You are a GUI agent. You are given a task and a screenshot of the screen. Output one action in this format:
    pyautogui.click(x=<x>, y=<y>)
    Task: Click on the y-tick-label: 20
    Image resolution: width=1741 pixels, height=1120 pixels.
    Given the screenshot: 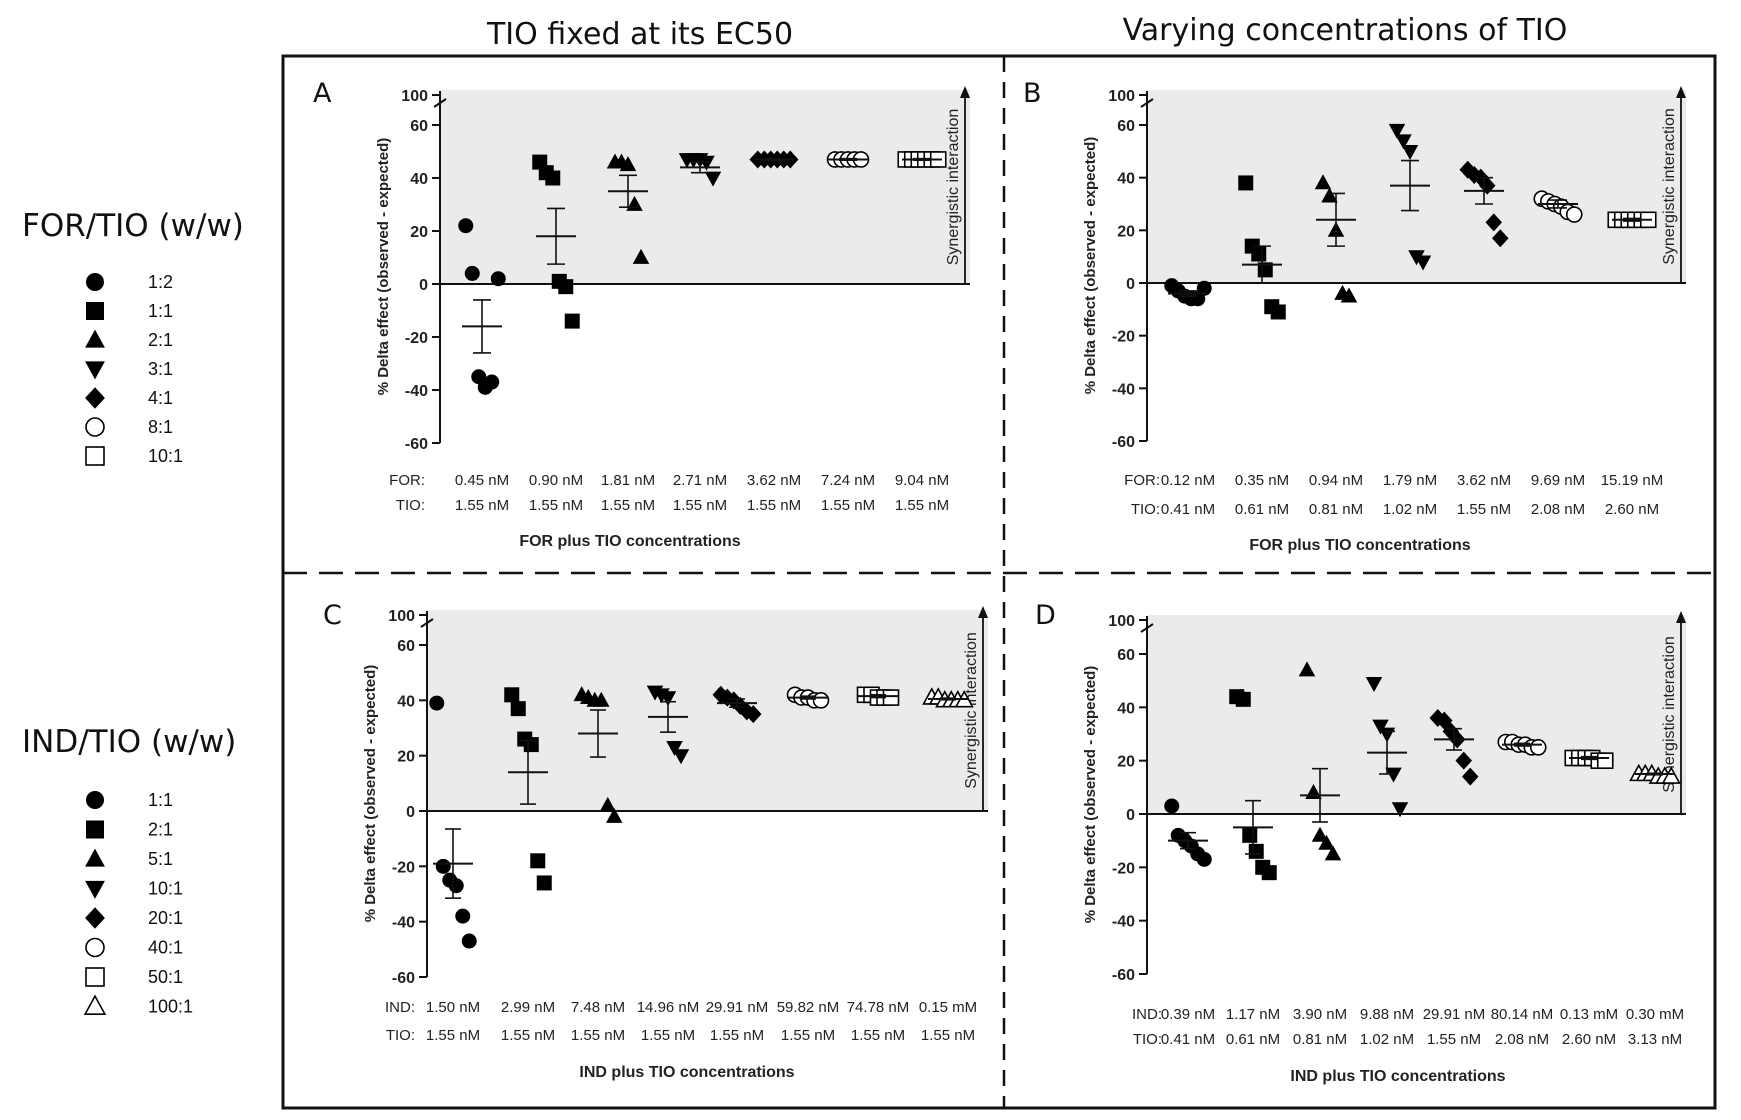 What is the action you would take?
    pyautogui.click(x=406, y=757)
    